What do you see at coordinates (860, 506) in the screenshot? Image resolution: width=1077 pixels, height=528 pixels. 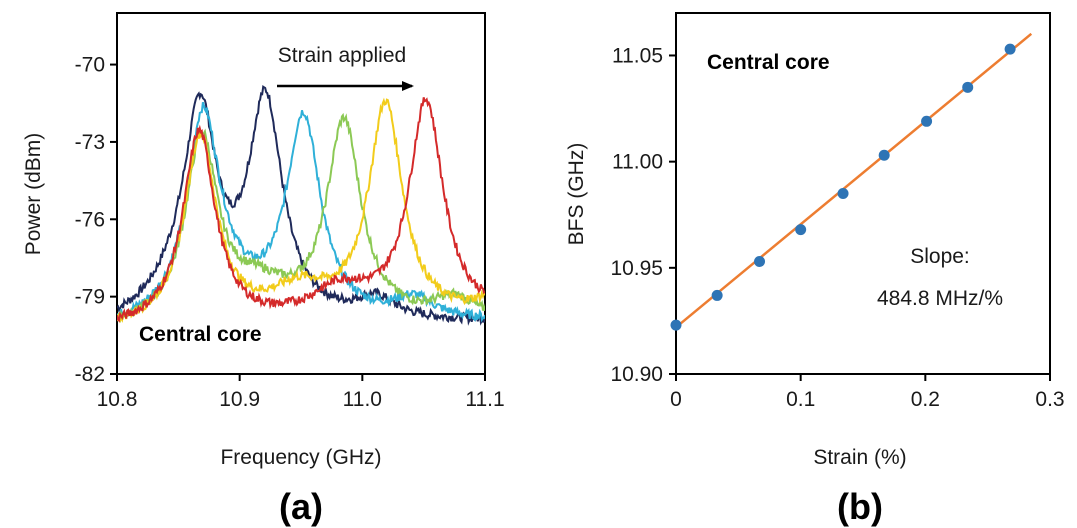 I see `panel-b-label: (b)` at bounding box center [860, 506].